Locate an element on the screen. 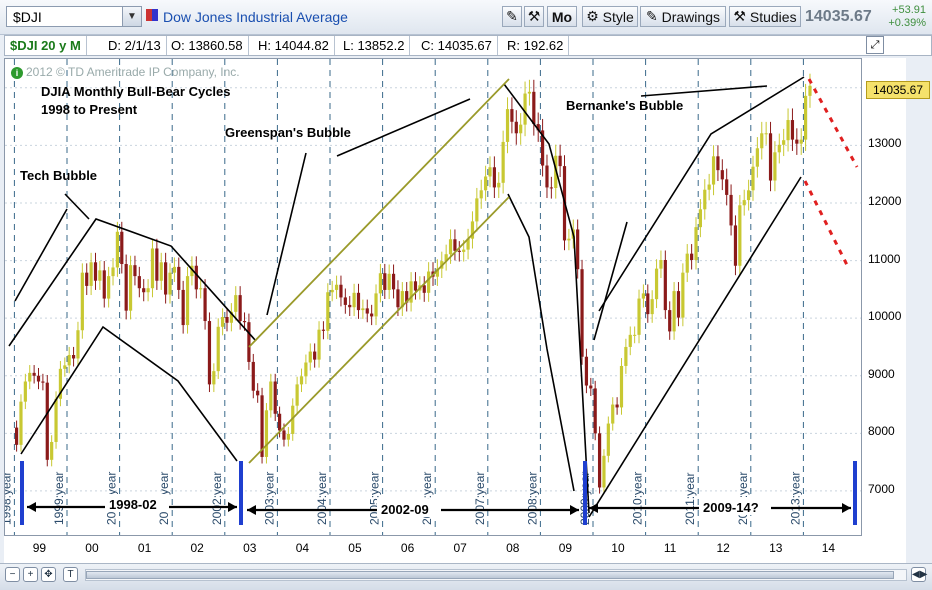 This screenshot has height=590, width=932. horizontal-scrollbar is located at coordinates (496, 575).